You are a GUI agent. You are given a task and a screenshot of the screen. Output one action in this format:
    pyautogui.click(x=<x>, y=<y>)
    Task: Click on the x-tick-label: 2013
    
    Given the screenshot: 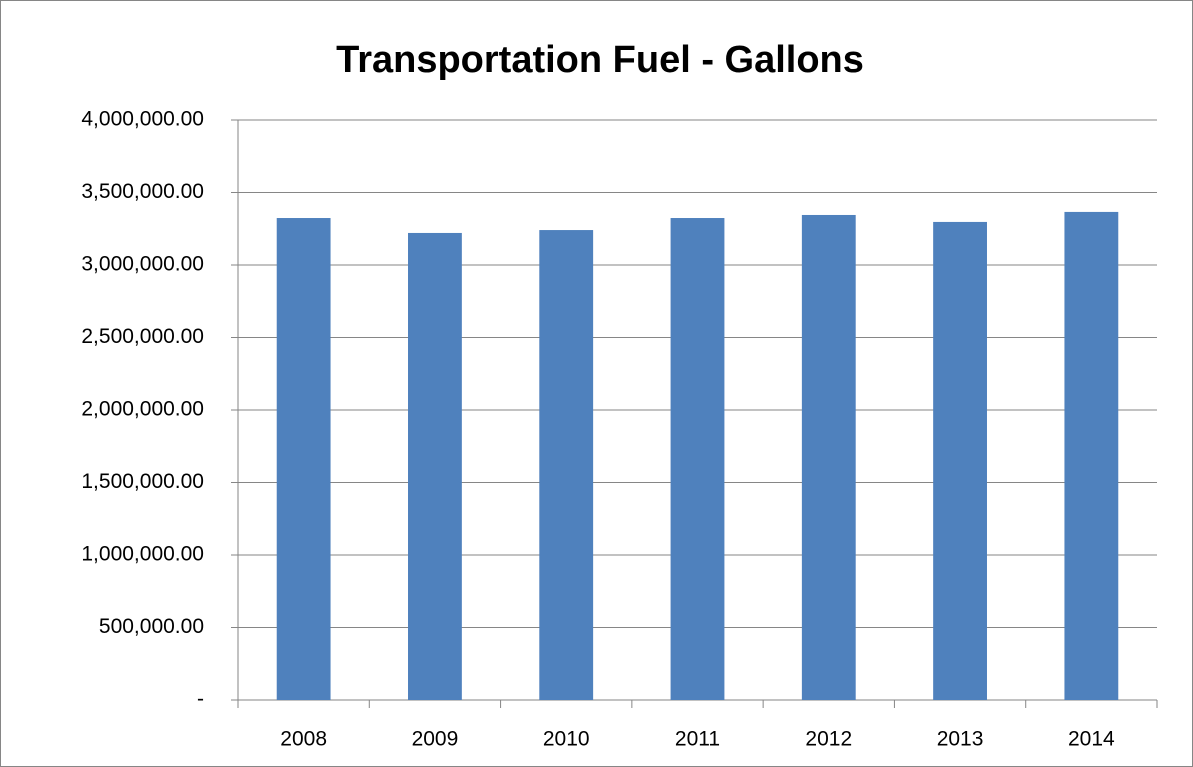 What is the action you would take?
    pyautogui.click(x=960, y=739)
    